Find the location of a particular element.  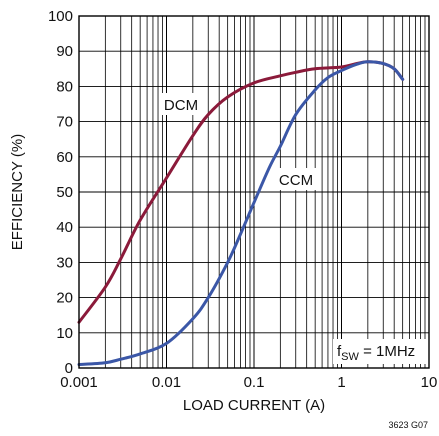

figure-id: 3623 G07 is located at coordinates (408, 425).